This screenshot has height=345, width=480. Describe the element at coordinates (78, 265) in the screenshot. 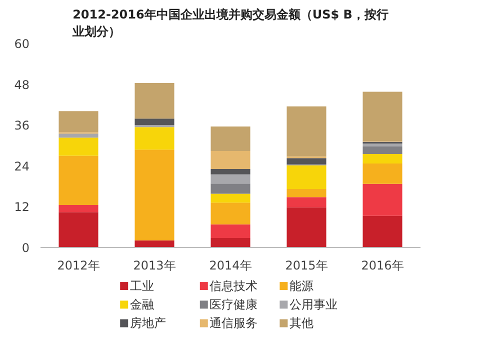

I see `x-tick-label: 2012年` at that location.